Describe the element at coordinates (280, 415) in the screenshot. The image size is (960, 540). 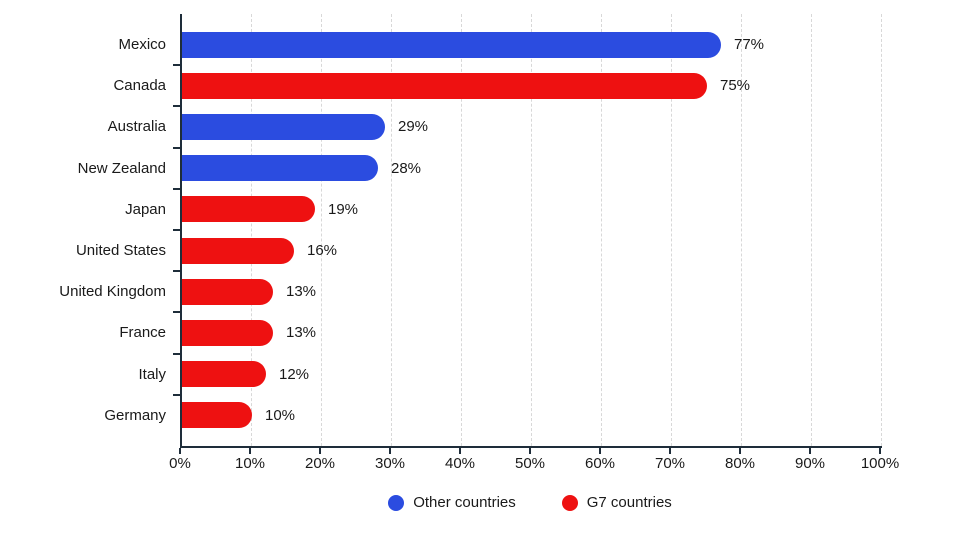
I see `value-label: 10%` at that location.